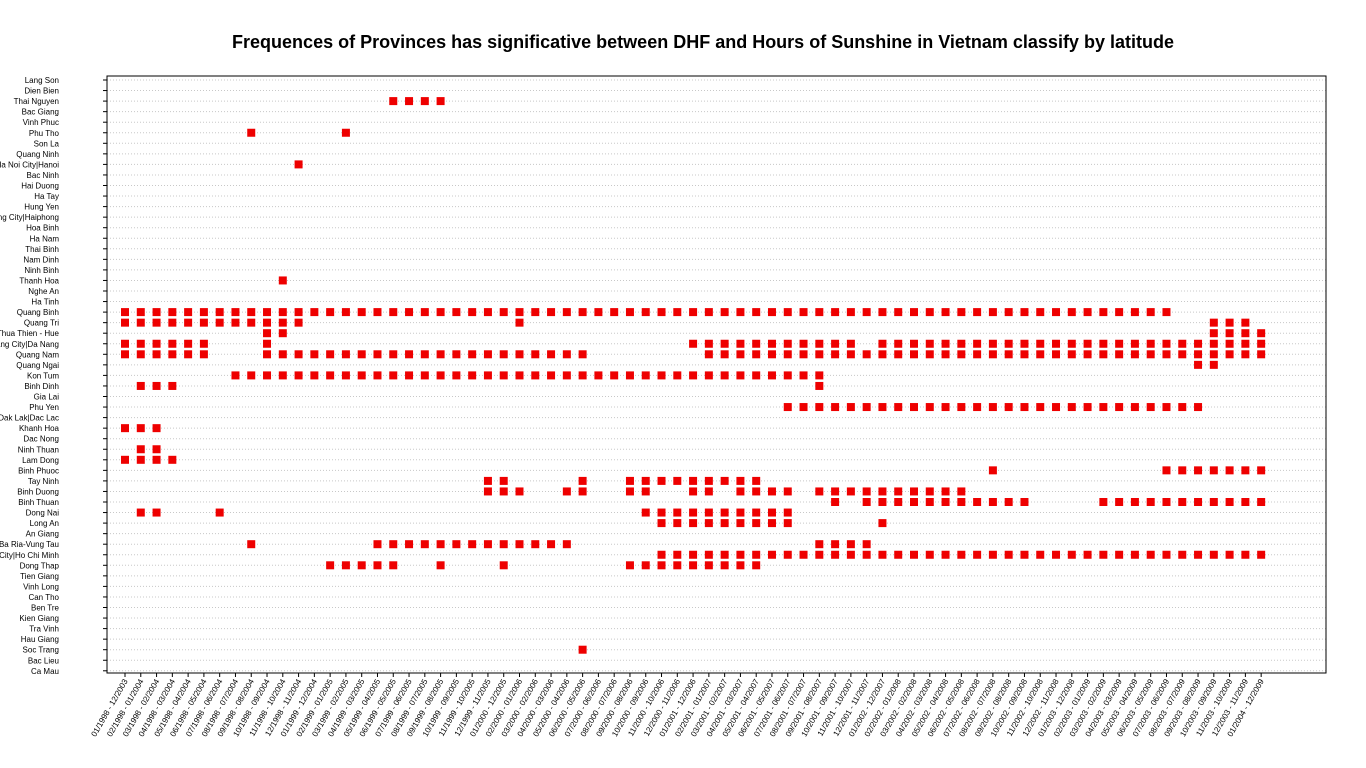 The height and width of the screenshot is (768, 1366). Describe the element at coordinates (29, 164) in the screenshot. I see `y-tick-label: Ha Noi City|Hanoi` at that location.